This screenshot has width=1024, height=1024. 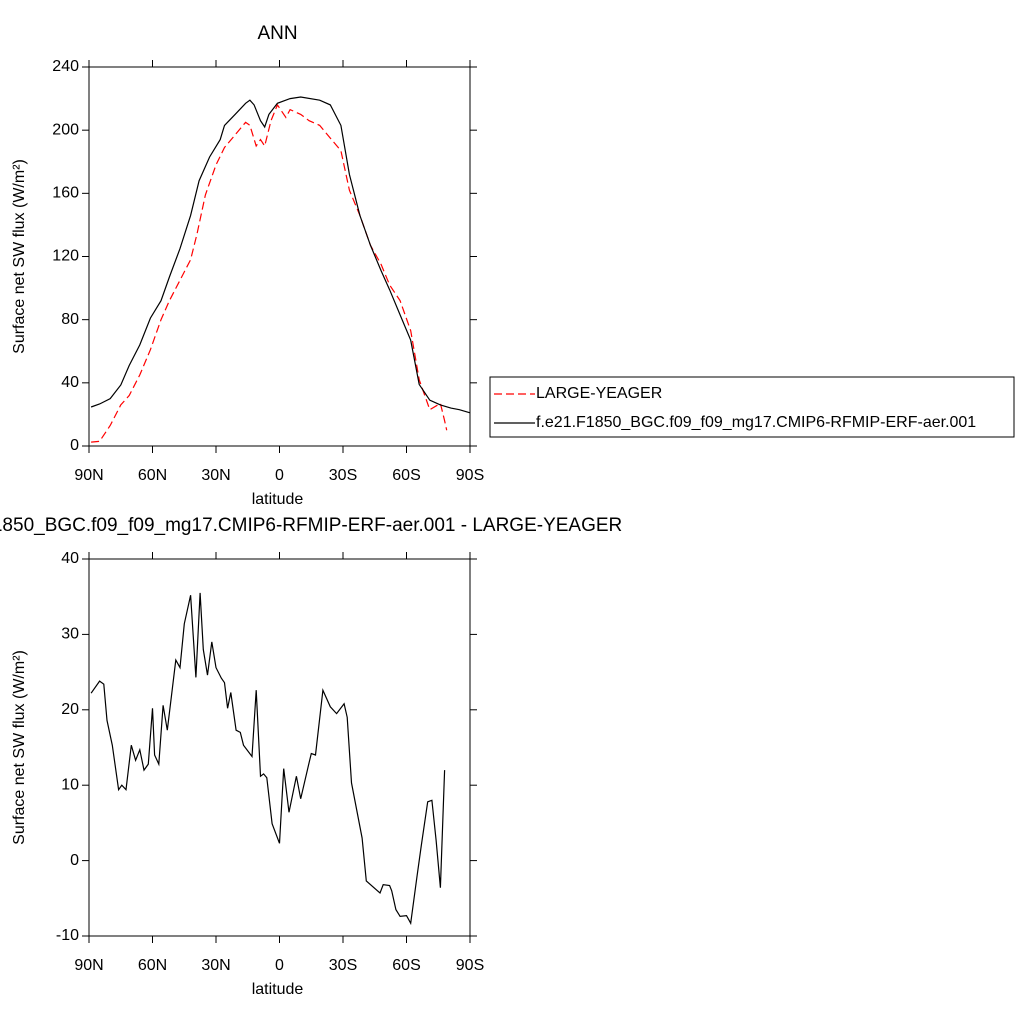 What do you see at coordinates (70, 784) in the screenshot?
I see `y-tick-label: 10` at bounding box center [70, 784].